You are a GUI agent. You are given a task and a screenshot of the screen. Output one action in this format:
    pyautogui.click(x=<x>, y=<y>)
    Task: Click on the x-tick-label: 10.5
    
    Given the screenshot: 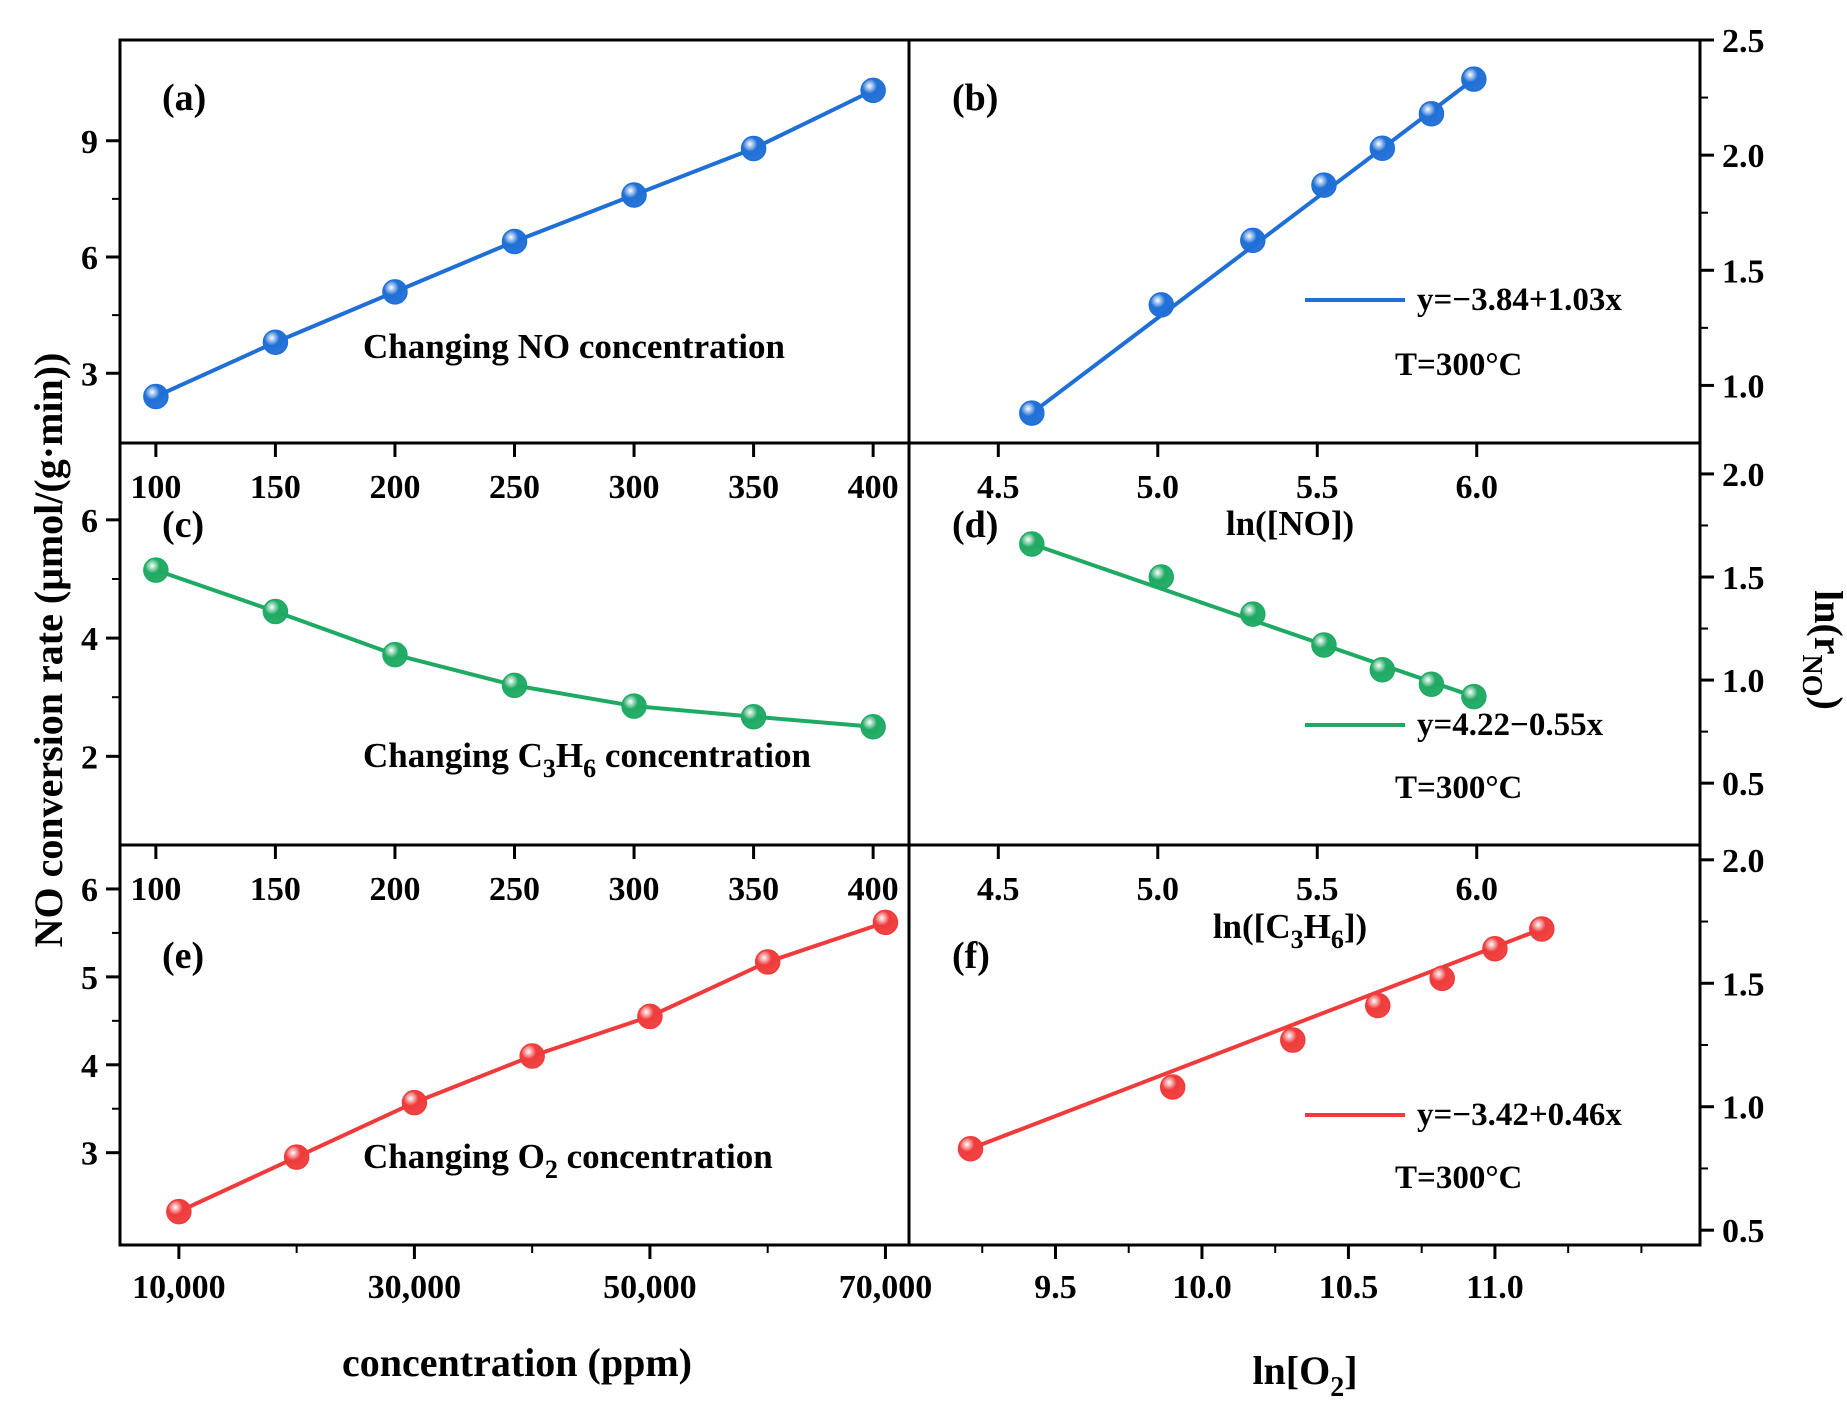 What is the action you would take?
    pyautogui.click(x=1349, y=1287)
    